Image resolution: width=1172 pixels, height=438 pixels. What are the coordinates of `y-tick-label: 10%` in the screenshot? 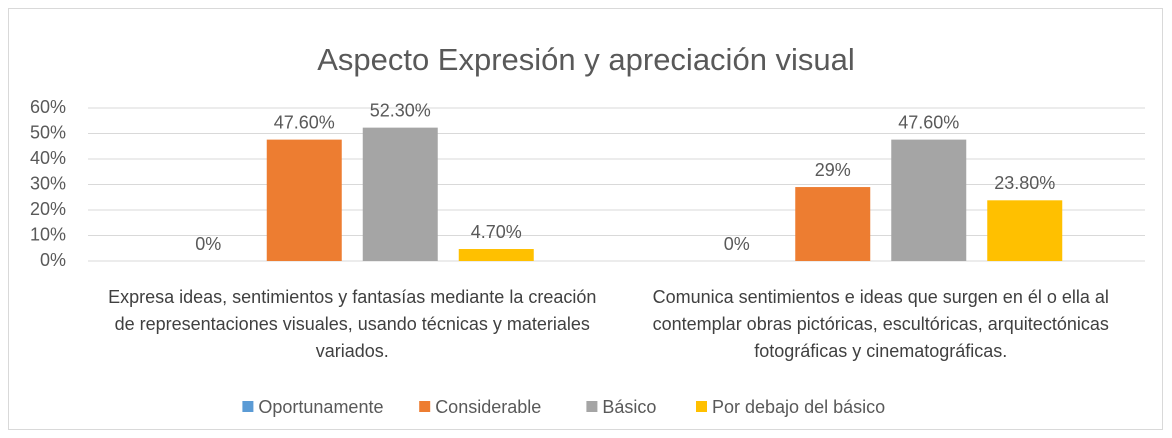 It's located at (48, 234).